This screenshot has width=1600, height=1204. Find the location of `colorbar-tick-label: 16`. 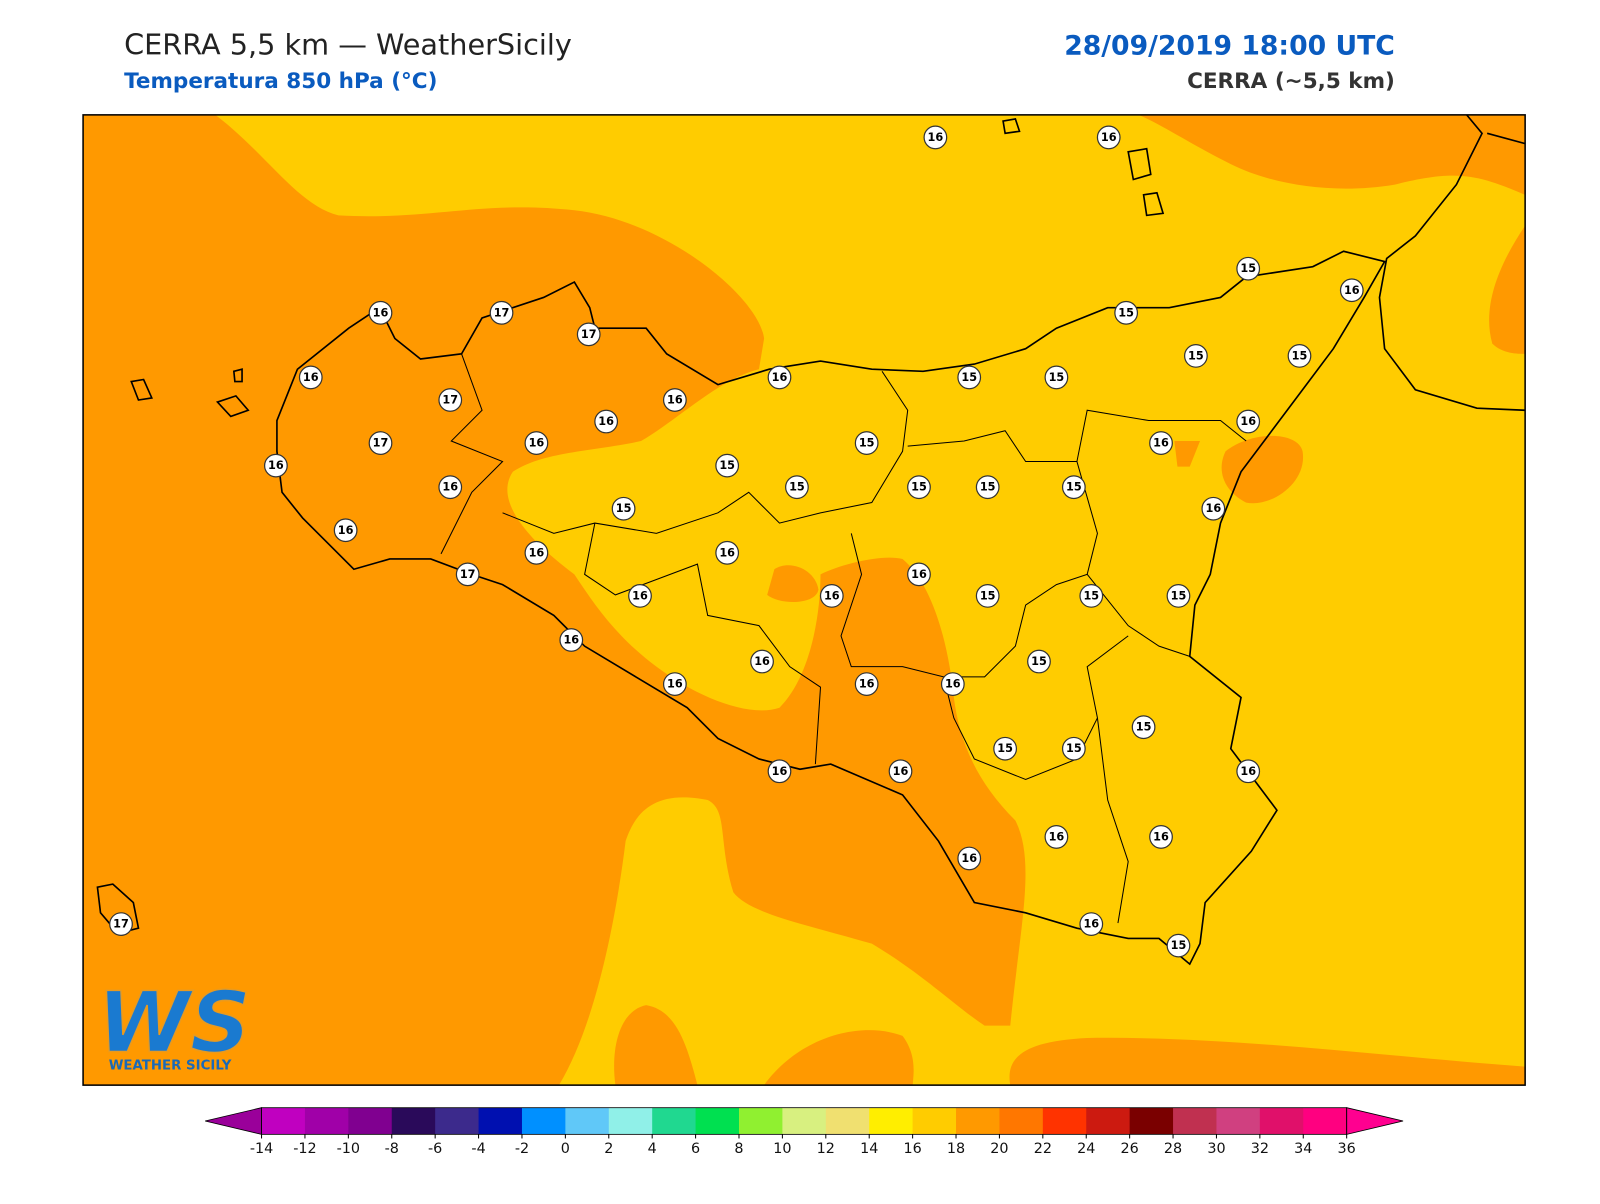

colorbar-tick-label: 16 is located at coordinates (912, 1149).